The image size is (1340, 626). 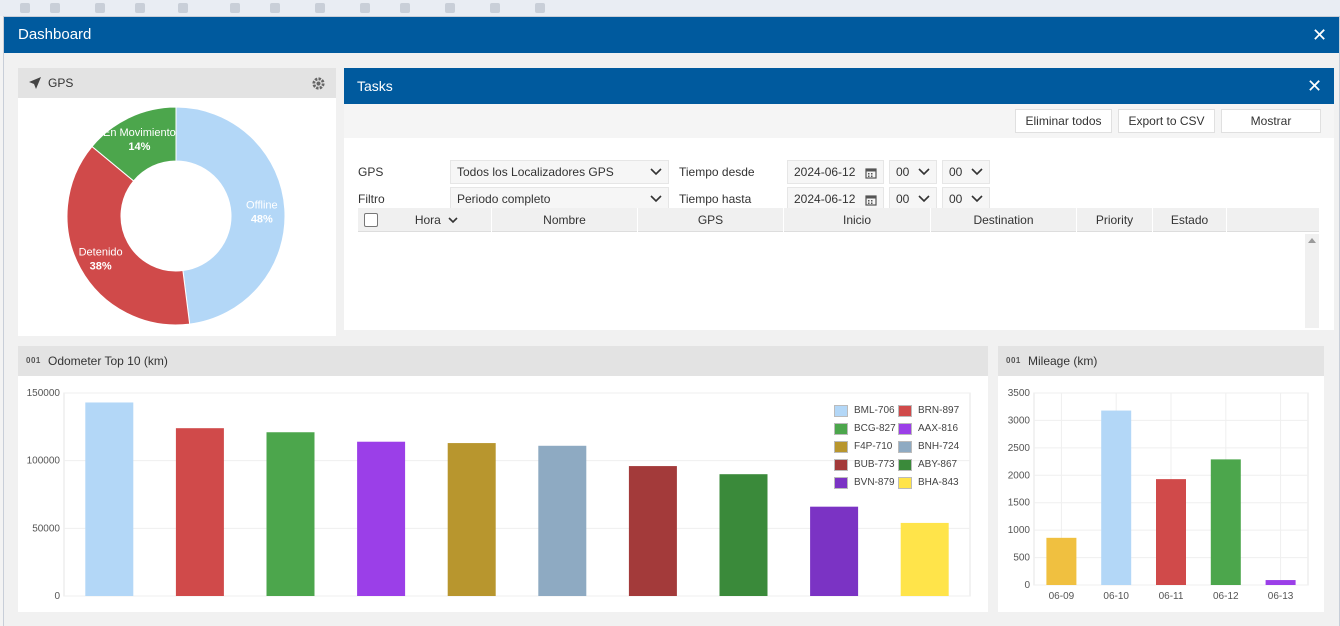 I want to click on pie-category-label: Detenido, so click(x=101, y=252).